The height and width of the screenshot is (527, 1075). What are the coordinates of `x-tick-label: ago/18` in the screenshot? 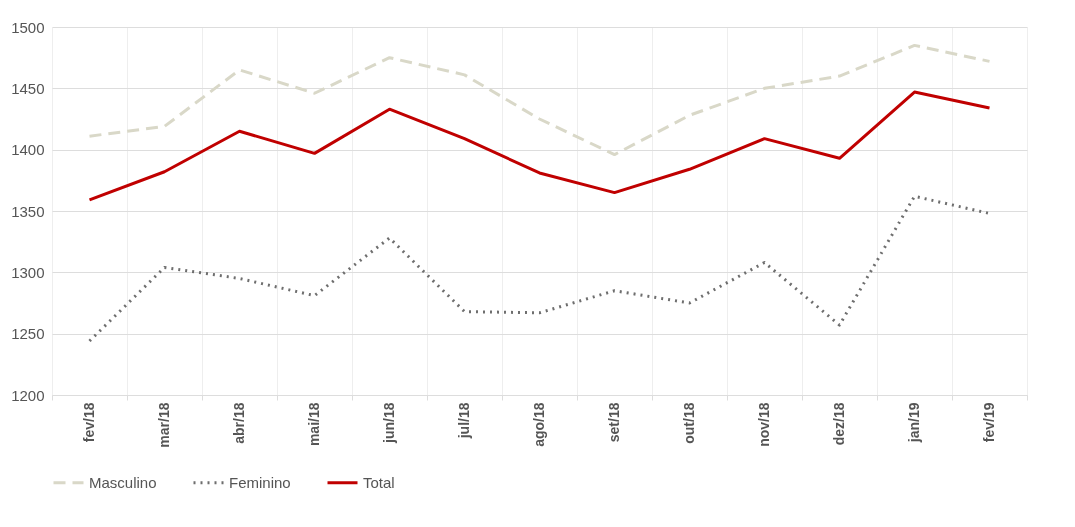 It's located at (539, 424).